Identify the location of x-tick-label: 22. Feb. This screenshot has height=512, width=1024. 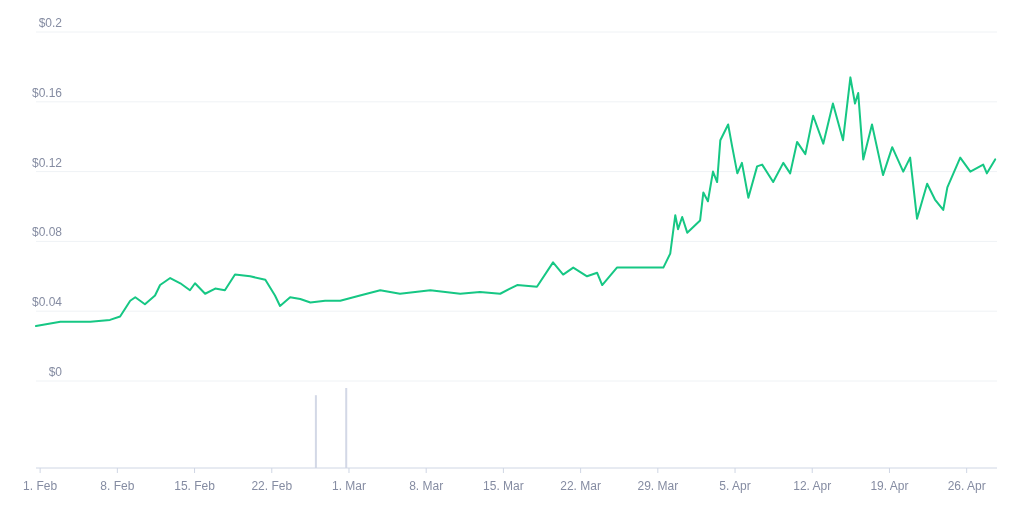
(272, 486).